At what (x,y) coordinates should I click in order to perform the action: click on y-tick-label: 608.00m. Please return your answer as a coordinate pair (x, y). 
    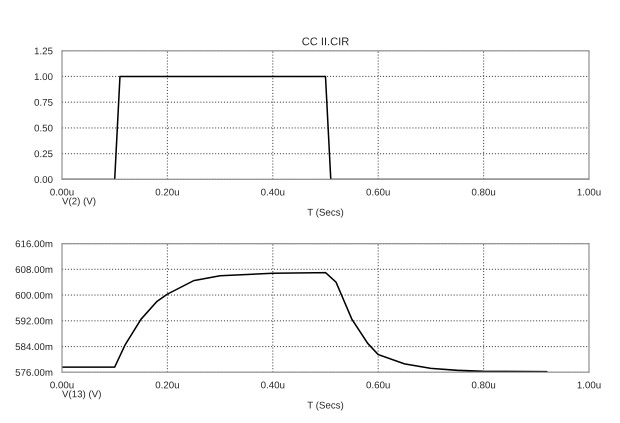
    Looking at the image, I should click on (34, 269).